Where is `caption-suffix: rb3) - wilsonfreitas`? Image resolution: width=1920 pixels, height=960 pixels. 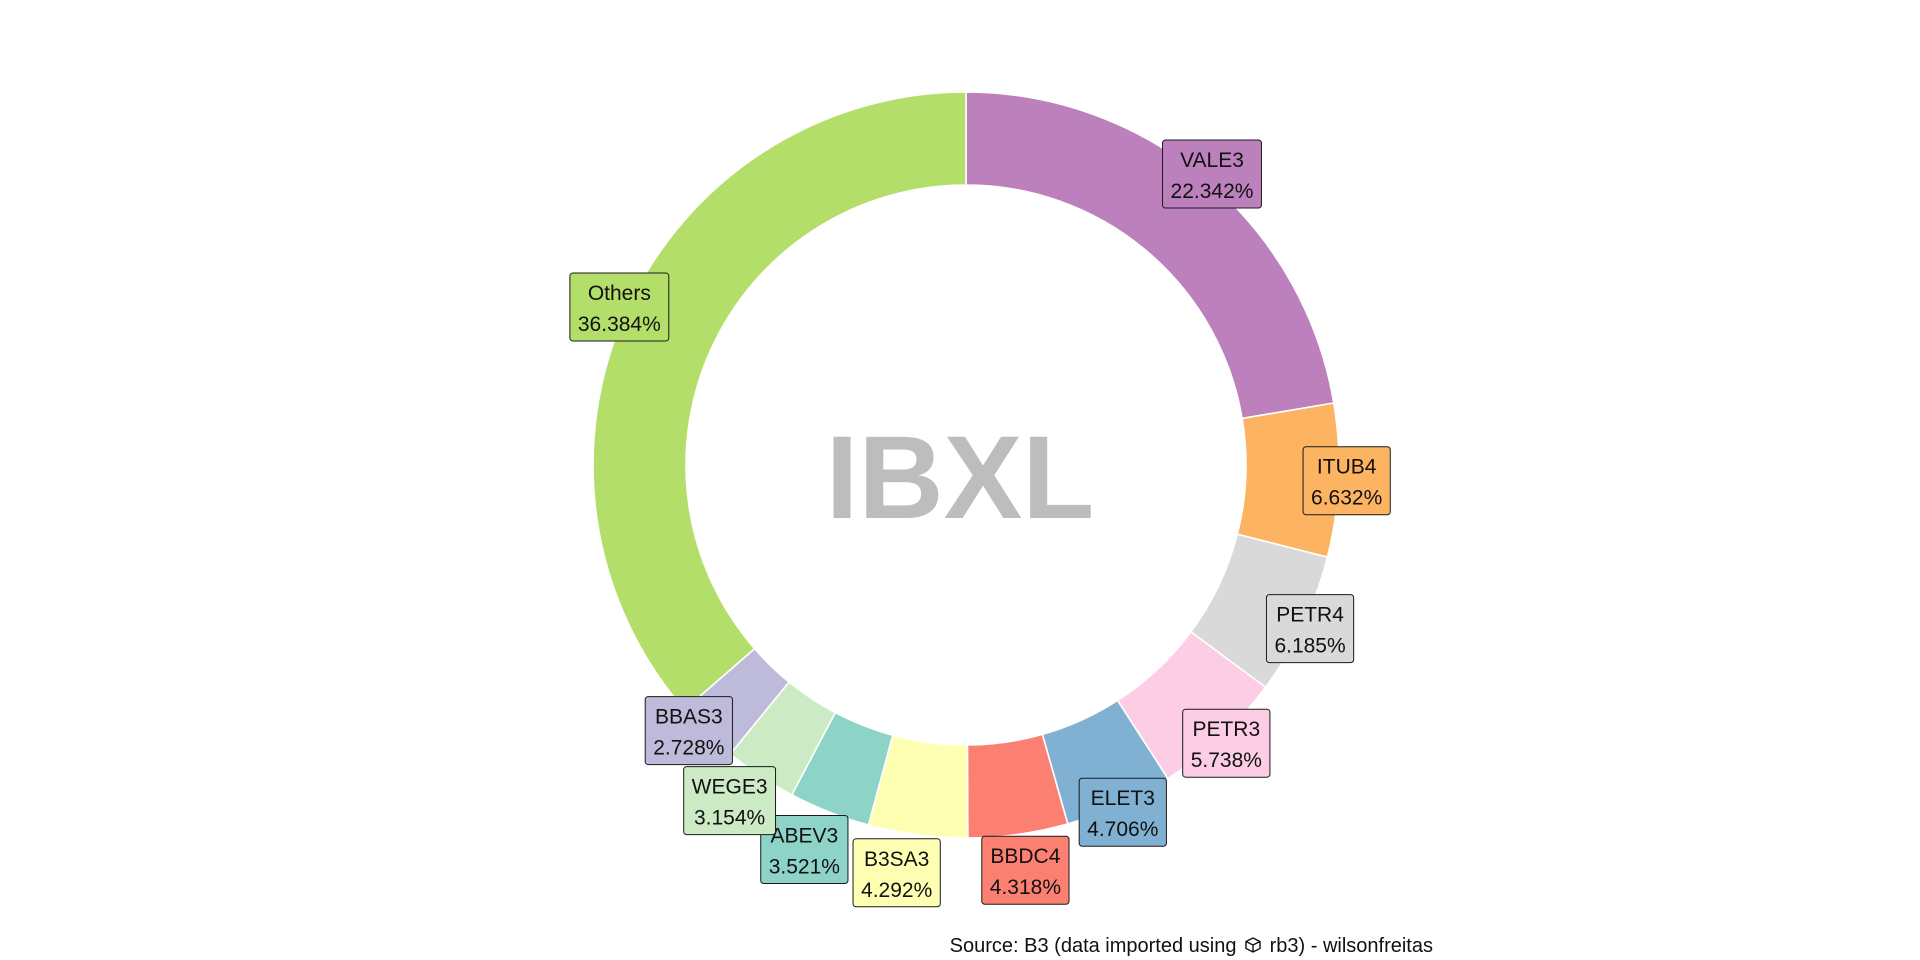
caption-suffix: rb3) - wilsonfreitas is located at coordinates (1351, 946).